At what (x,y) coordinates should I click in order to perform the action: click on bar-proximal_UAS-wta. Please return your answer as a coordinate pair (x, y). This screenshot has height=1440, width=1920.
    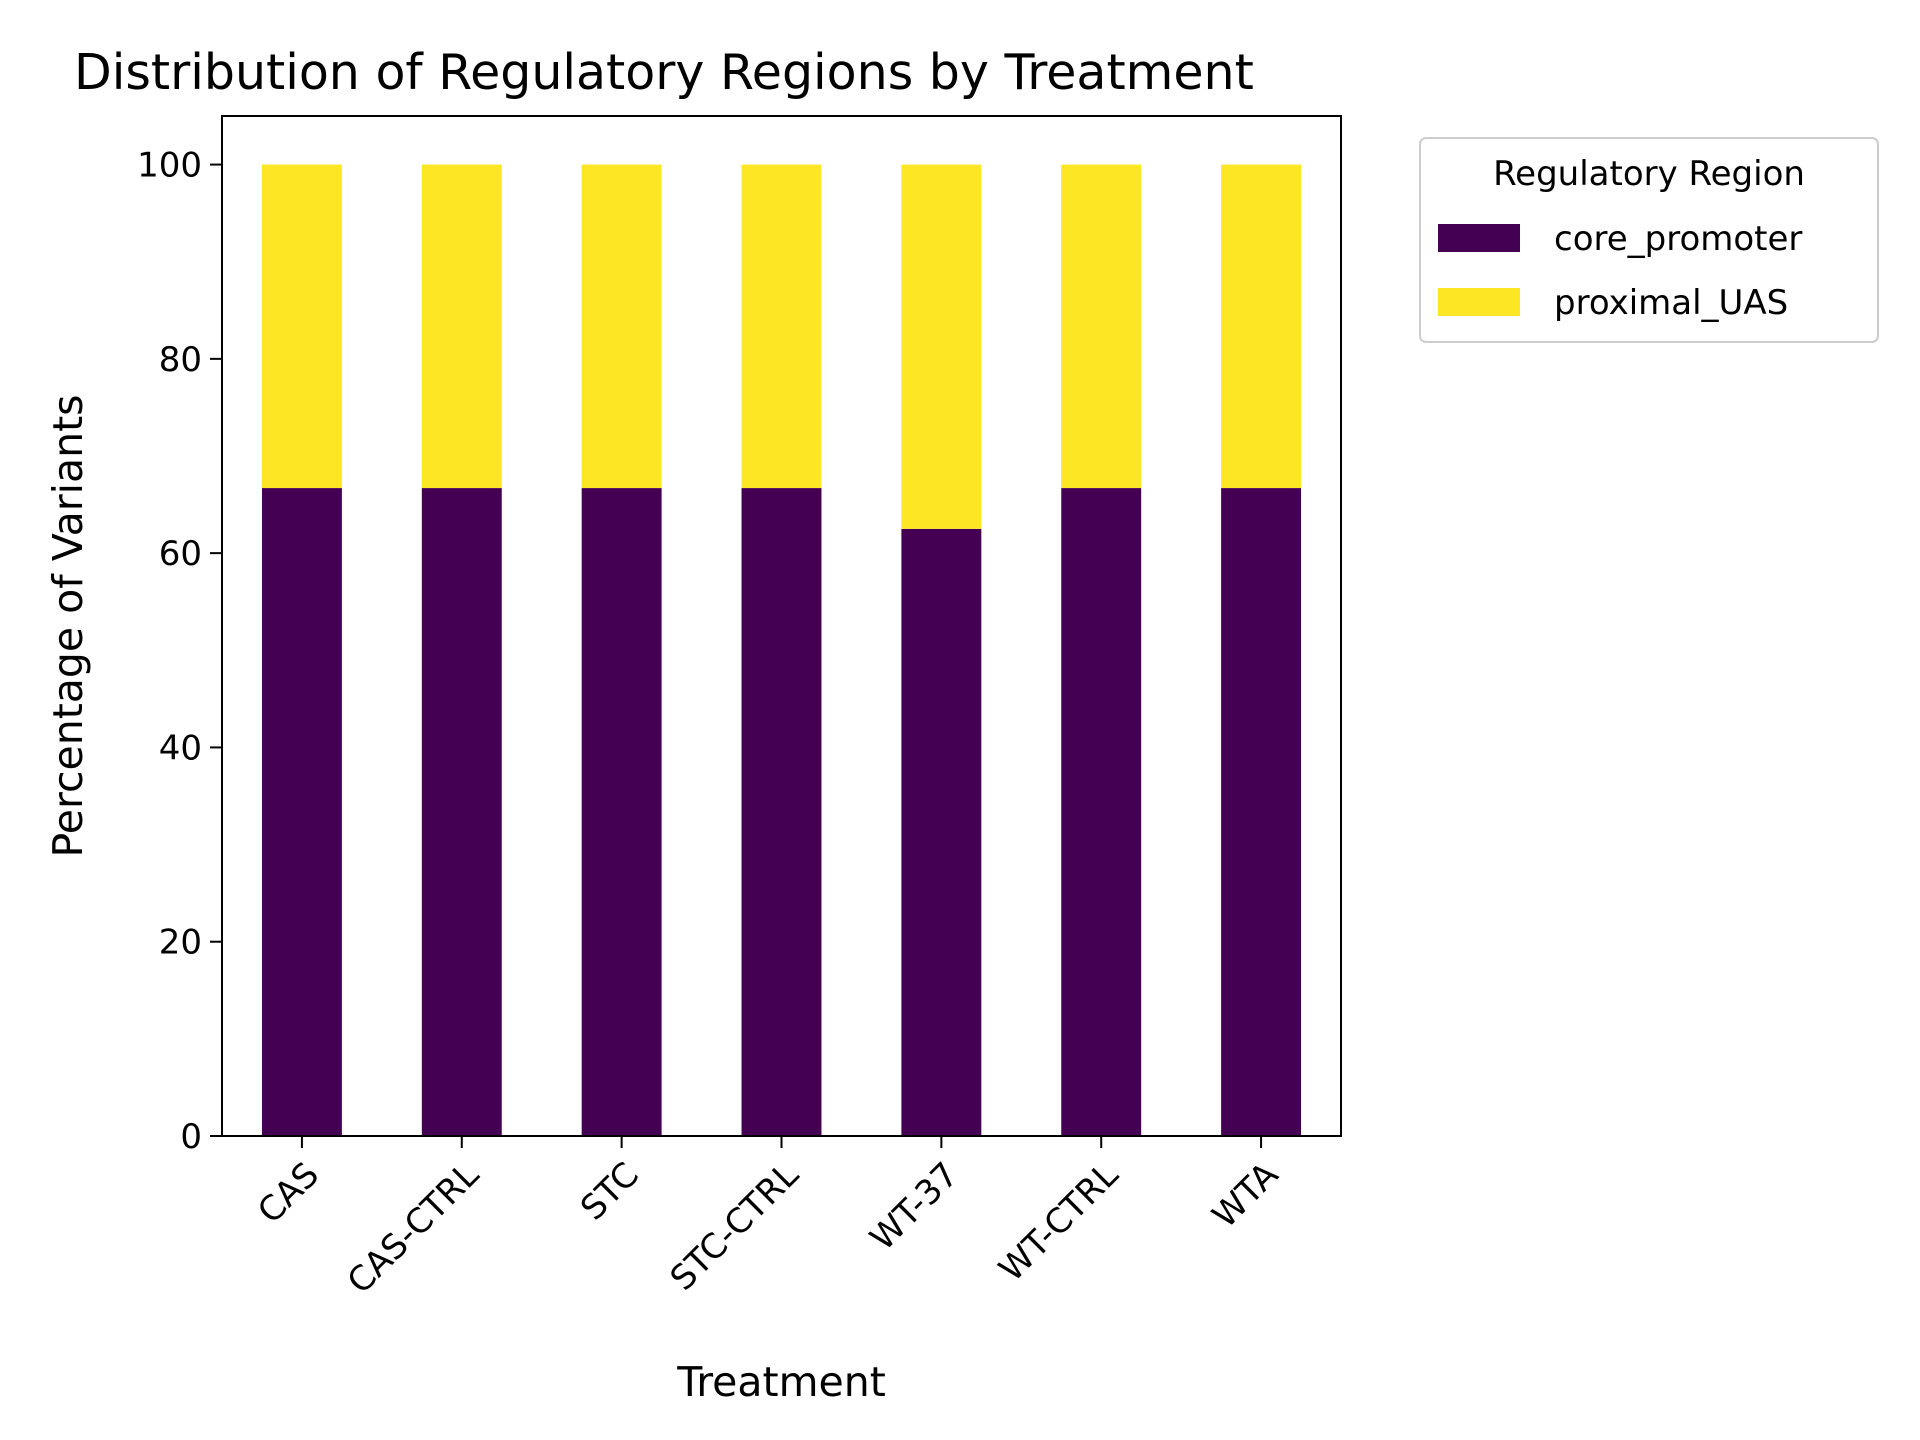
    Looking at the image, I should click on (1261, 326).